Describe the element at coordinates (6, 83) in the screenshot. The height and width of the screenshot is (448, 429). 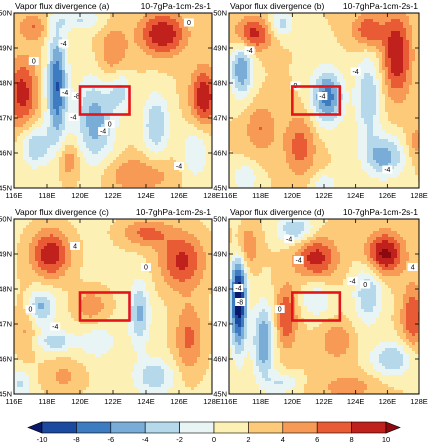
I see `y-tick-label: 48N` at that location.